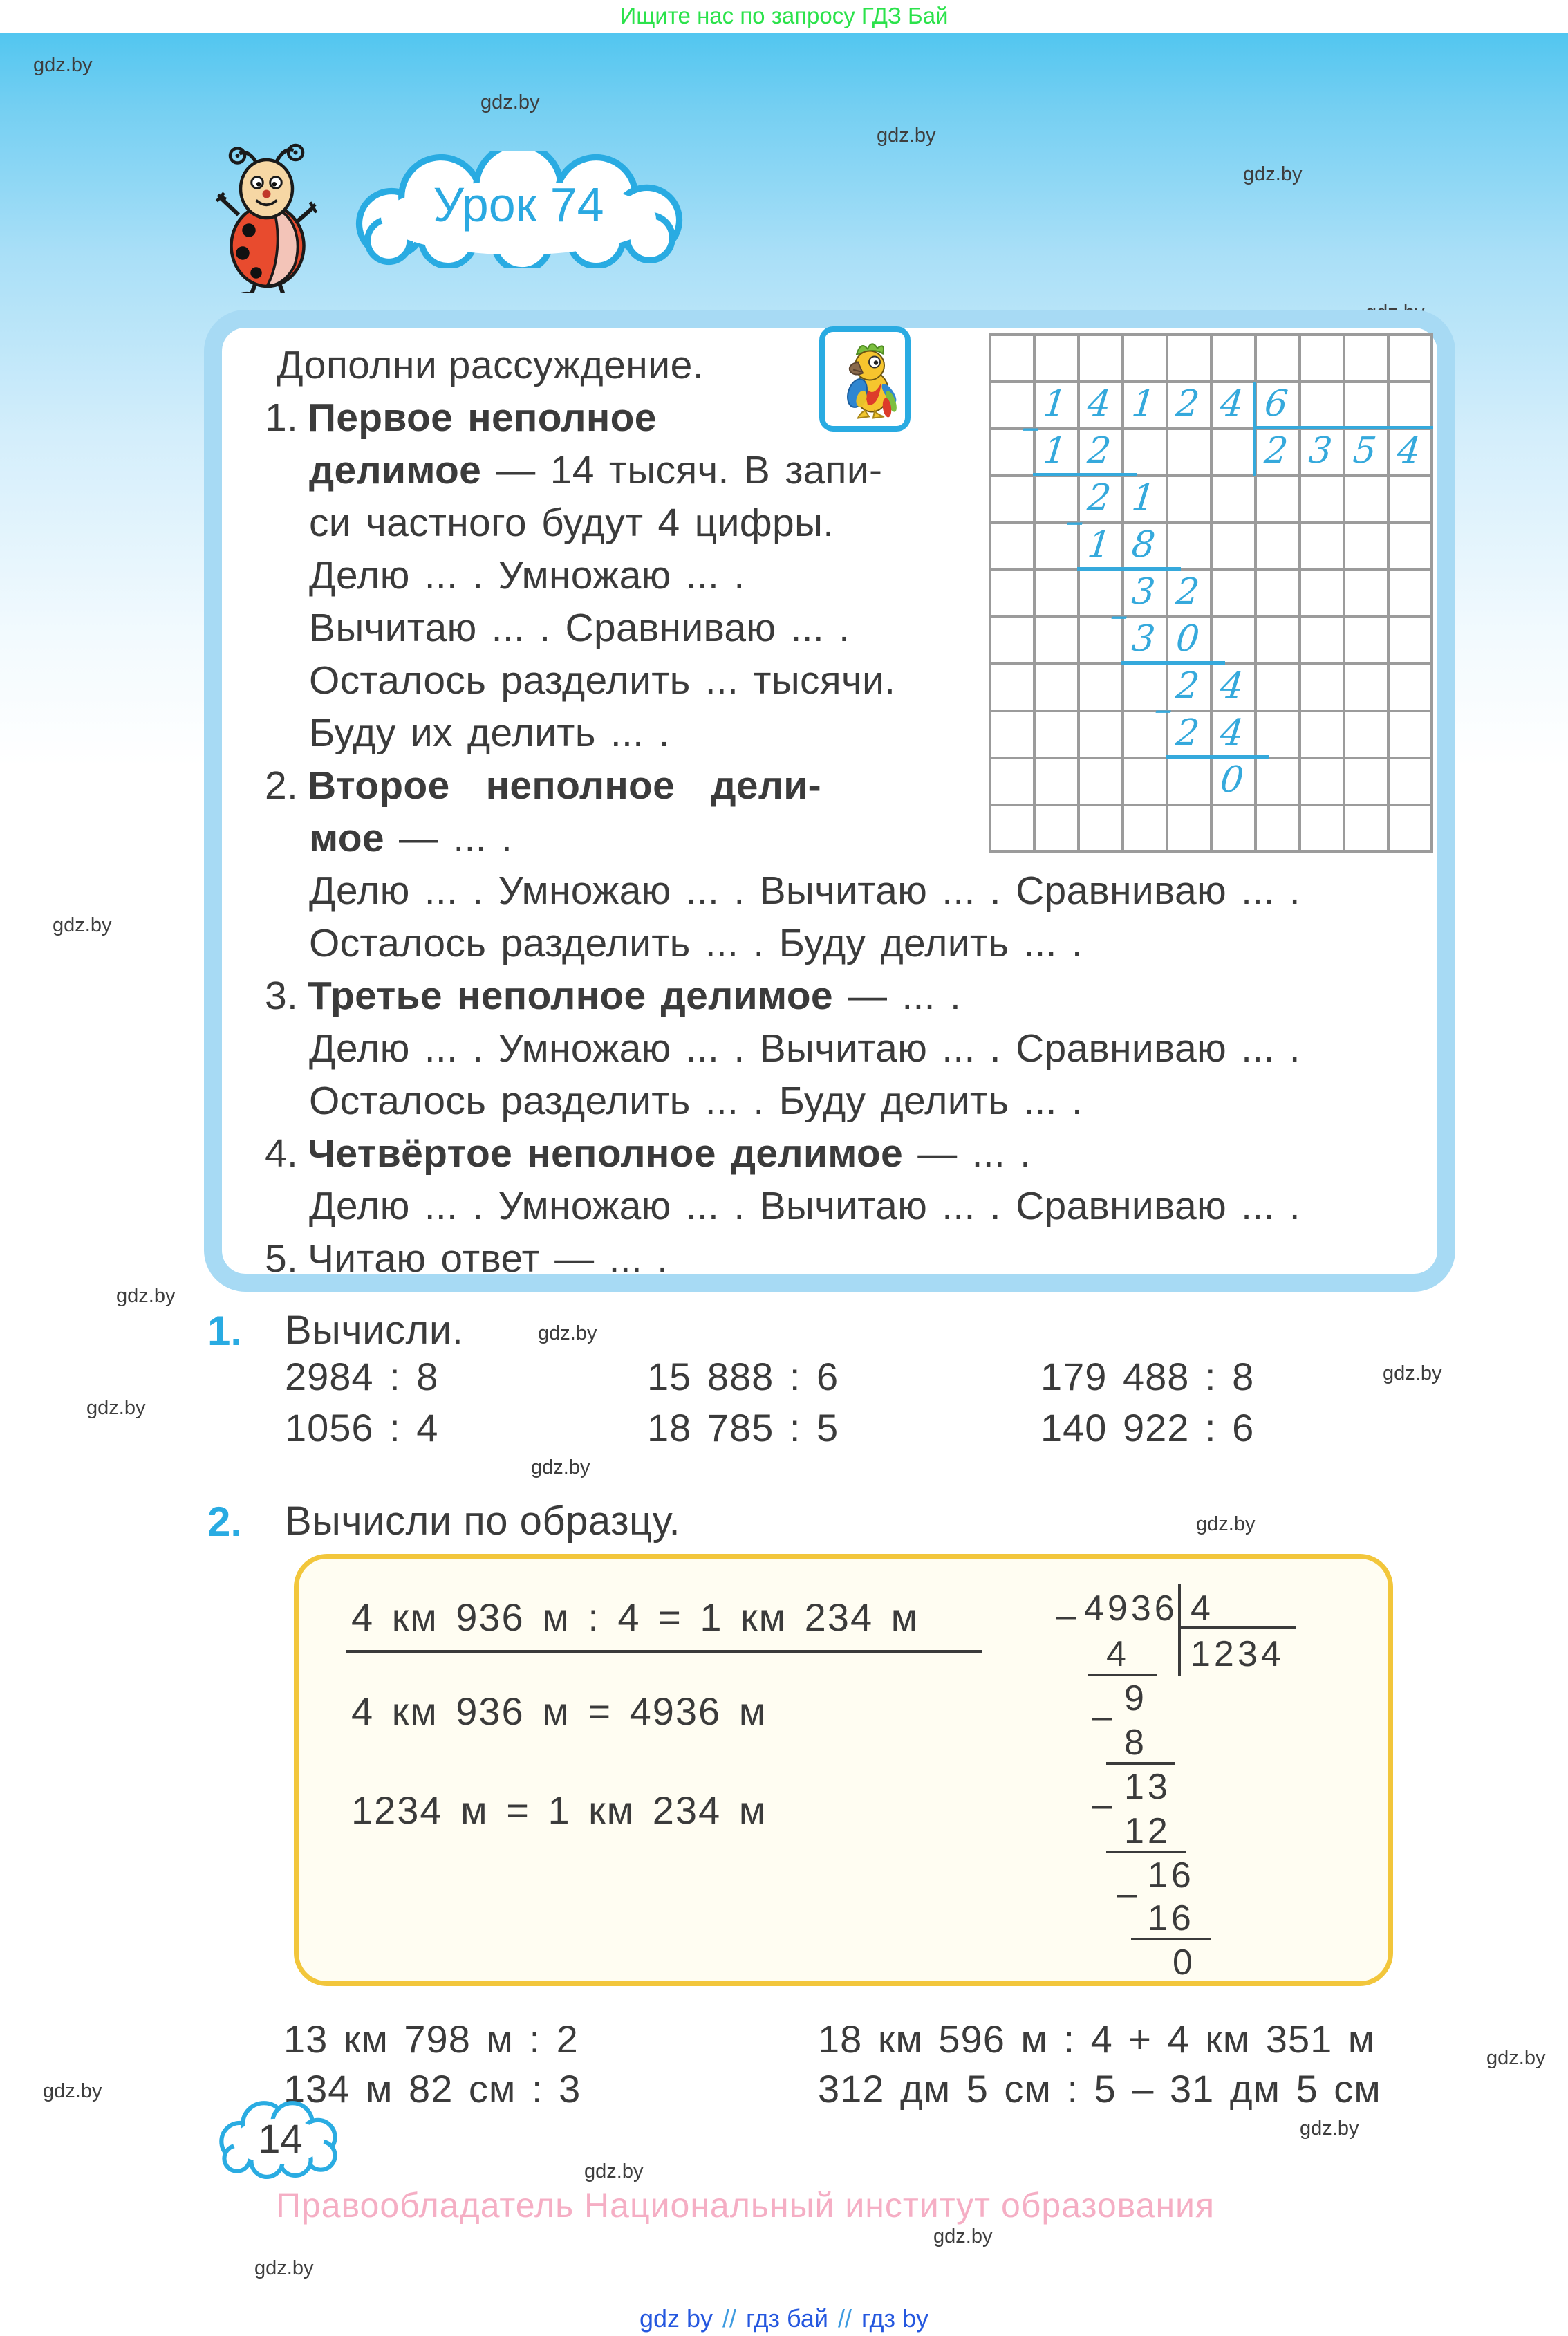 The height and width of the screenshot is (2336, 1568). I want to click on link-gdz-bai: гдз бай, so click(787, 2318).